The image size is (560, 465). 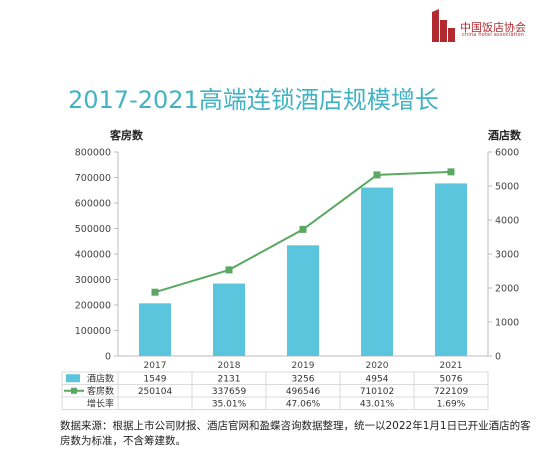 I want to click on bar-2017, so click(x=155, y=329).